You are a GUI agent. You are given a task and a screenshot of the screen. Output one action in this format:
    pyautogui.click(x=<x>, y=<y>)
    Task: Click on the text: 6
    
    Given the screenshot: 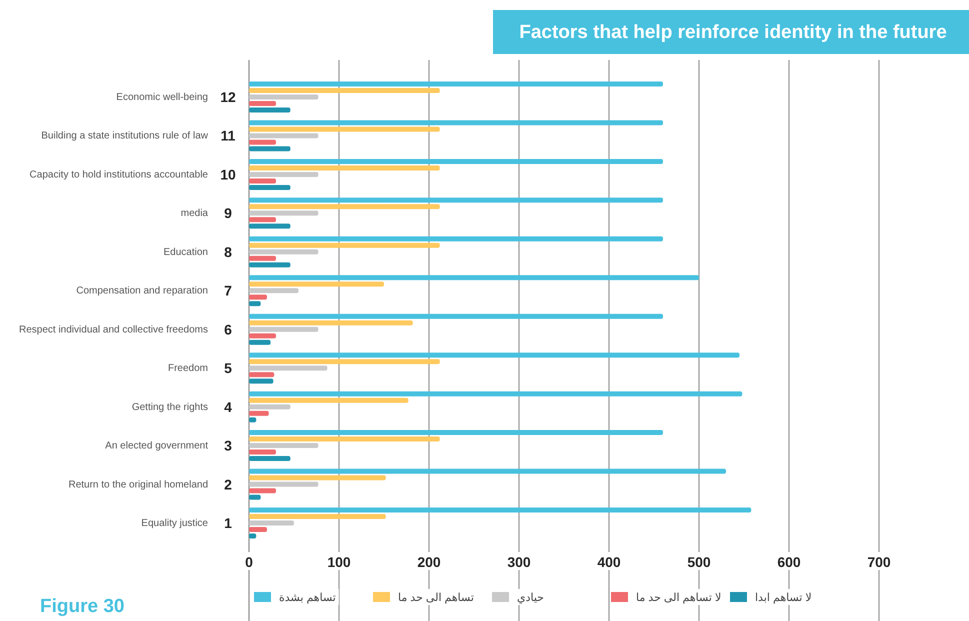 What is the action you would take?
    pyautogui.click(x=228, y=329)
    